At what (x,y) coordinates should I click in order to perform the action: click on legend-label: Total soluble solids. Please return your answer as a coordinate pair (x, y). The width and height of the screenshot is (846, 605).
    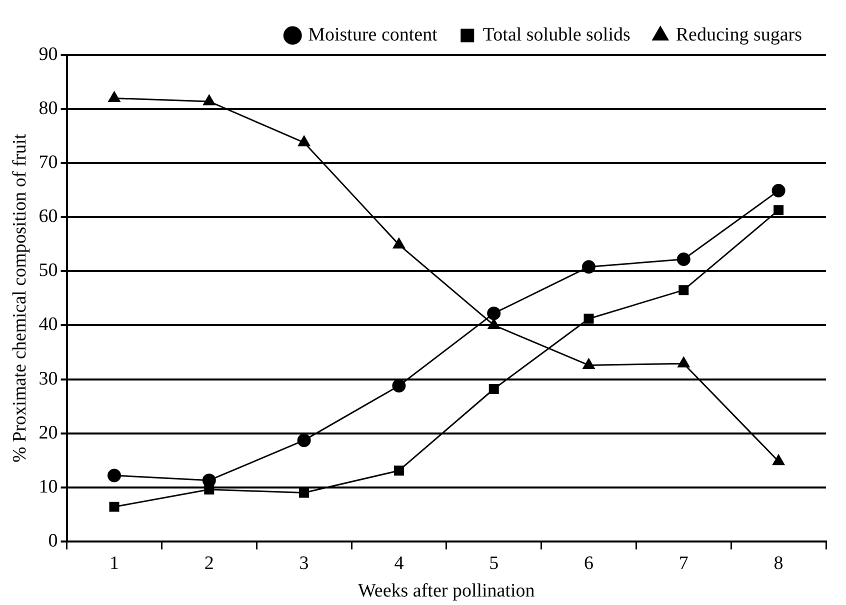
    Looking at the image, I should click on (556, 35).